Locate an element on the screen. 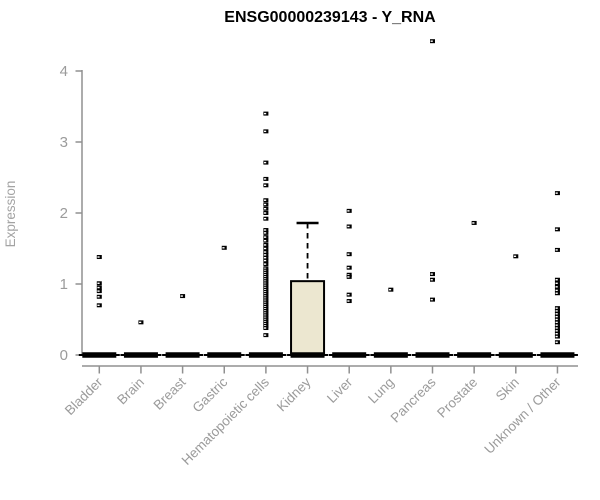  x-tick-label: Liver is located at coordinates (340, 390).